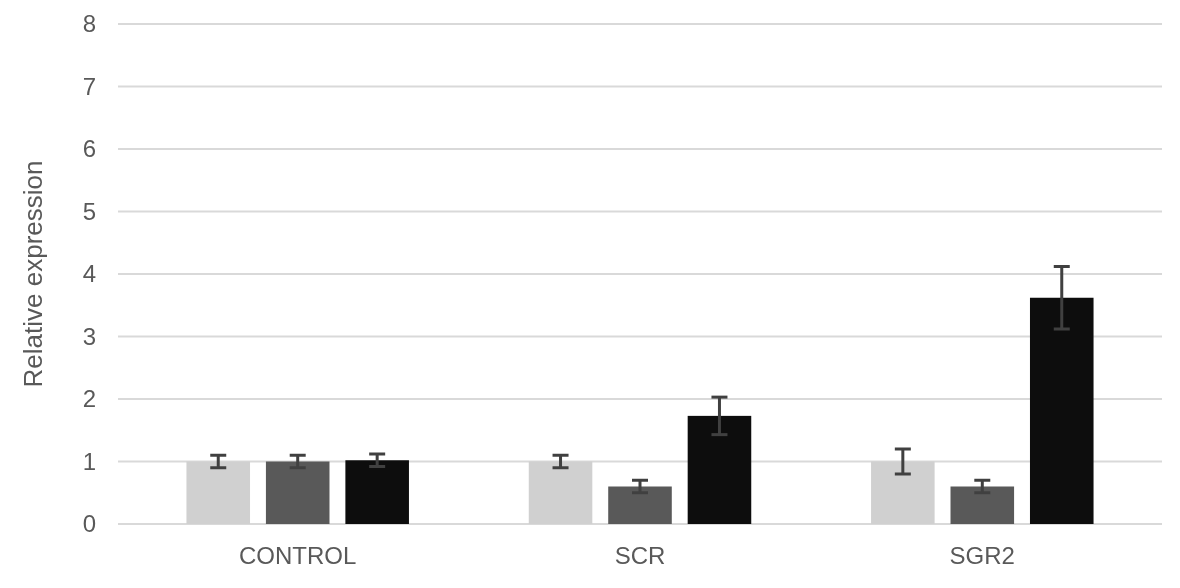  What do you see at coordinates (89, 149) in the screenshot?
I see `y-tick-label: 6` at bounding box center [89, 149].